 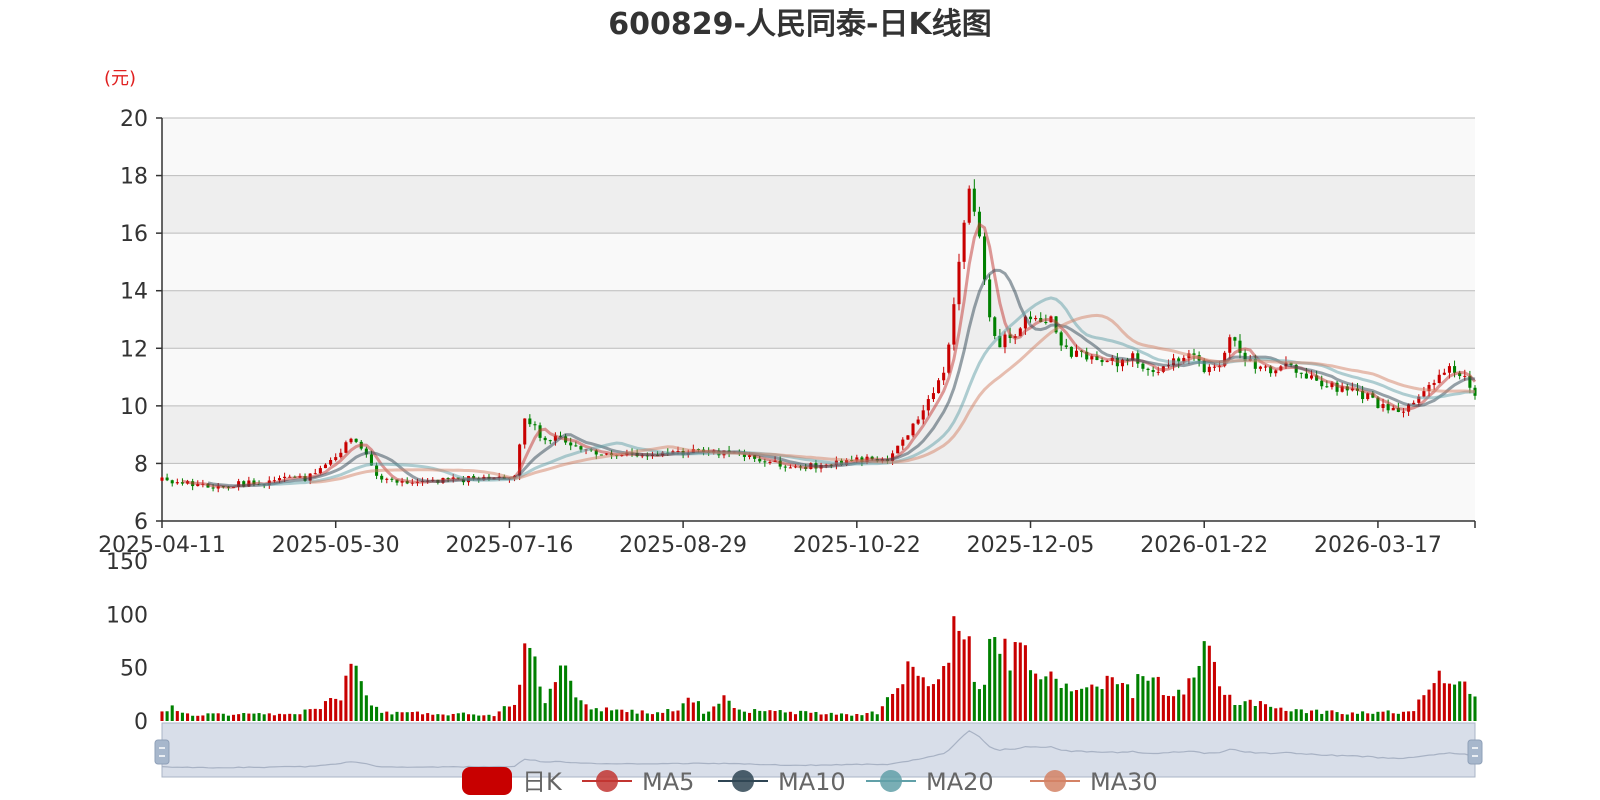 I want to click on price-y-axis: 6 8 10 12 14 16 18 20, so click(x=141, y=321).